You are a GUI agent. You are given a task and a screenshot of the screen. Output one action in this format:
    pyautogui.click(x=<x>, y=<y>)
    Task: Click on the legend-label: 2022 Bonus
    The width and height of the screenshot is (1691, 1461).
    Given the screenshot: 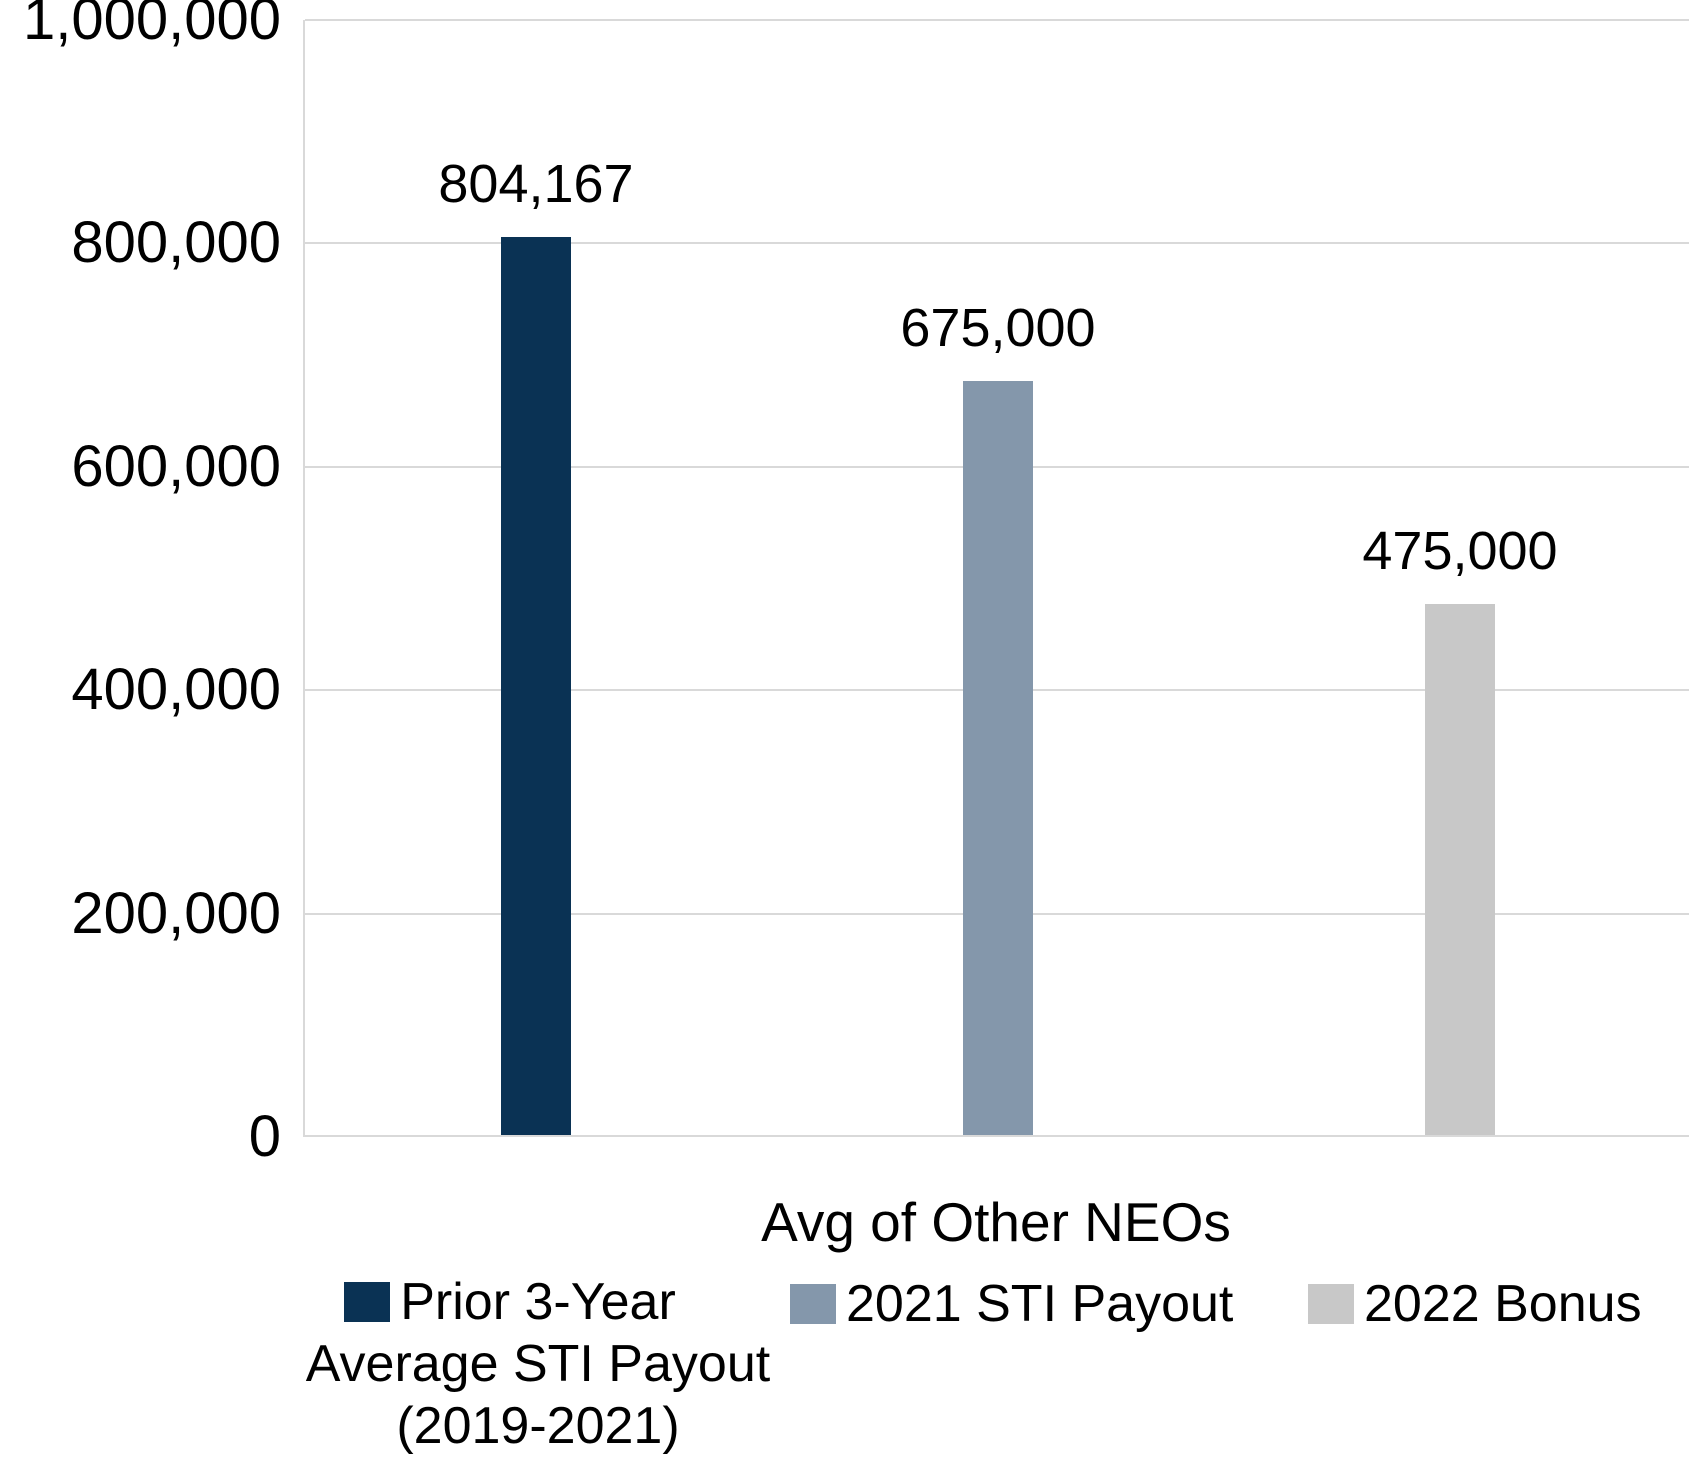 What is the action you would take?
    pyautogui.click(x=1503, y=1304)
    